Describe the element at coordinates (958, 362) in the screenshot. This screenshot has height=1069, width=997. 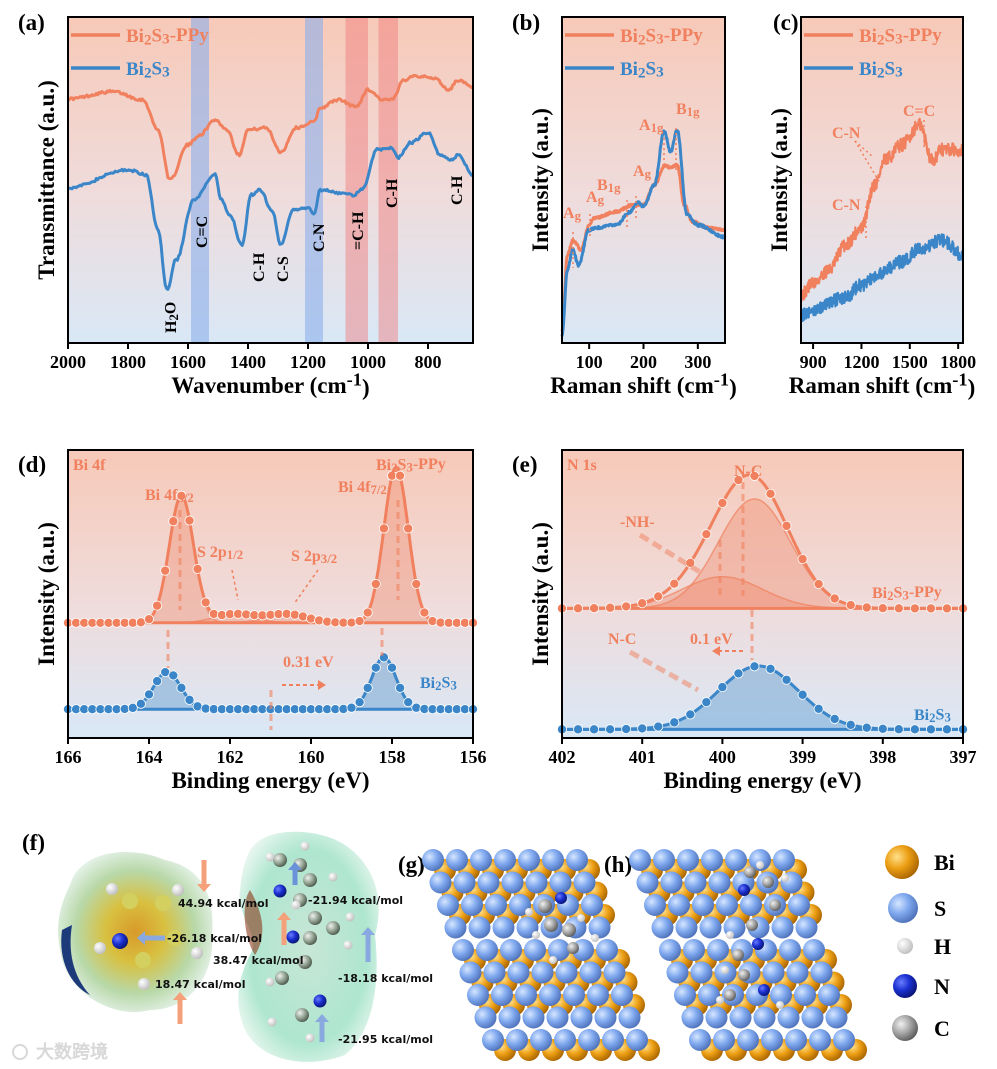
I see `x-tick-label: 1800` at that location.